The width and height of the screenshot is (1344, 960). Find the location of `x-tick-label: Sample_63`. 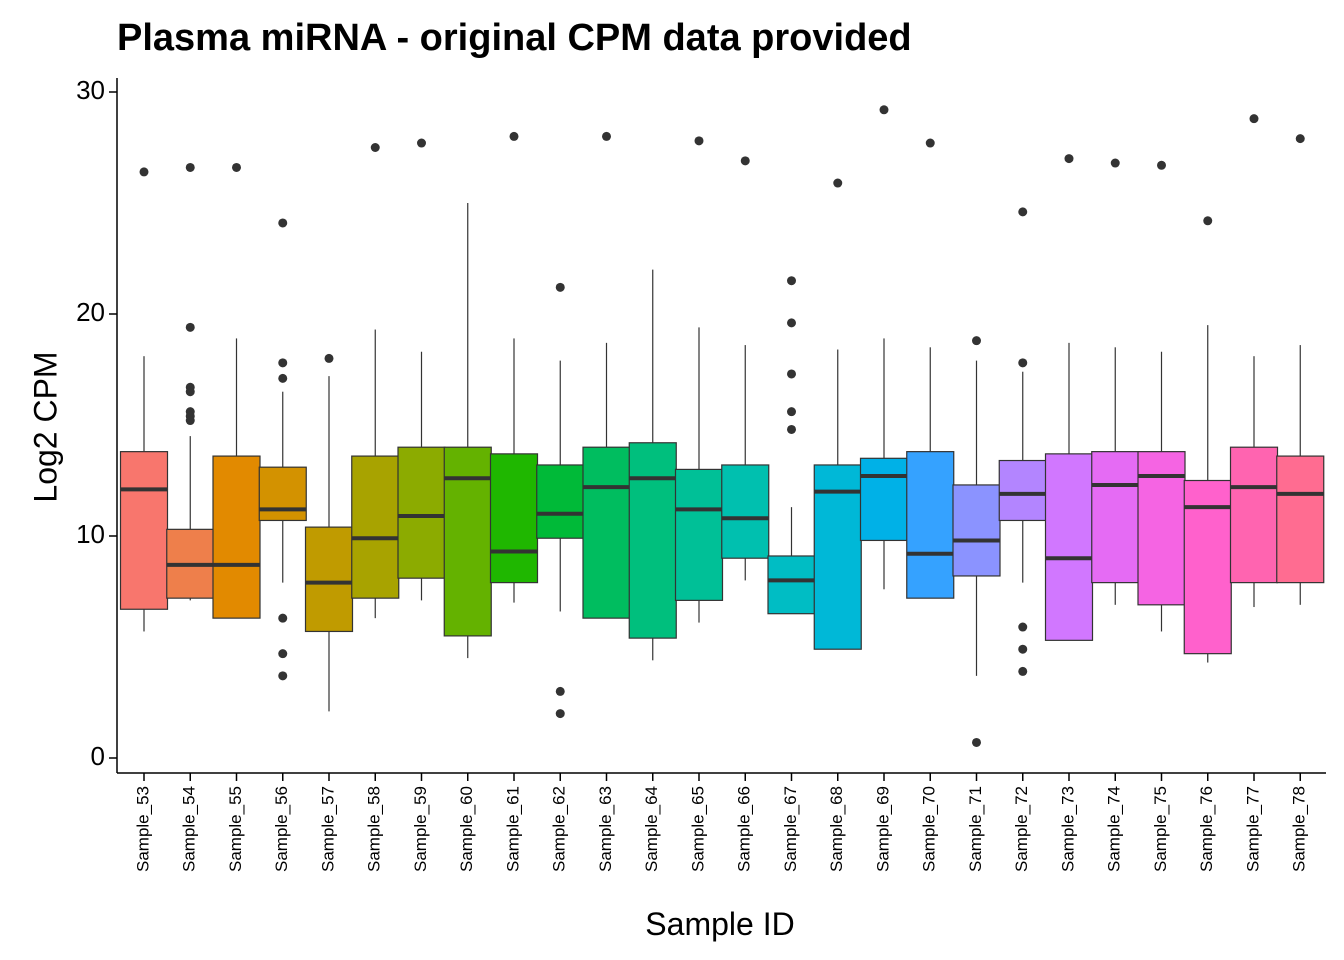

x-tick-label: Sample_63 is located at coordinates (605, 829).